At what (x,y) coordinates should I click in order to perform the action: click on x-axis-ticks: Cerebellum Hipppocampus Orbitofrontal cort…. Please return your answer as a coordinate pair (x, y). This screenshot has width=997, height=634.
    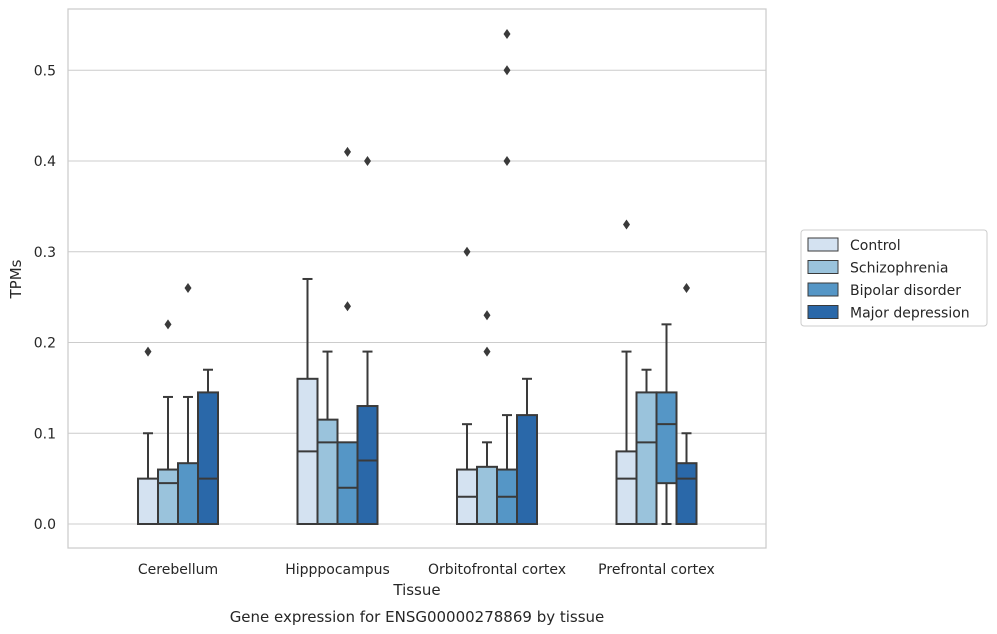
    Looking at the image, I should click on (426, 570).